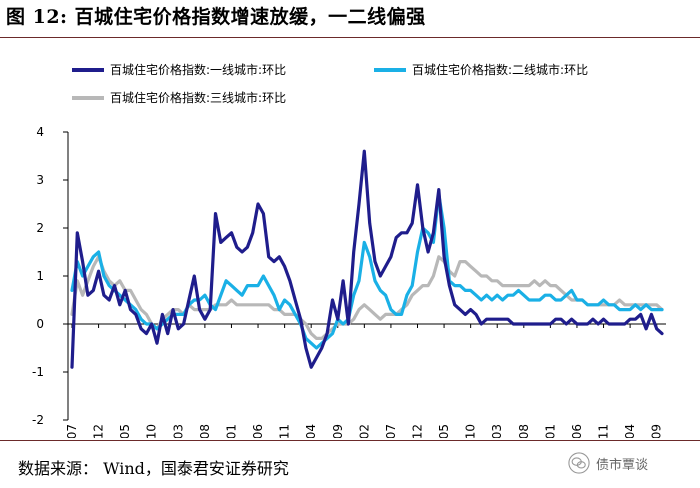 The height and width of the screenshot is (488, 700). I want to click on wechat-icon, so click(579, 463).